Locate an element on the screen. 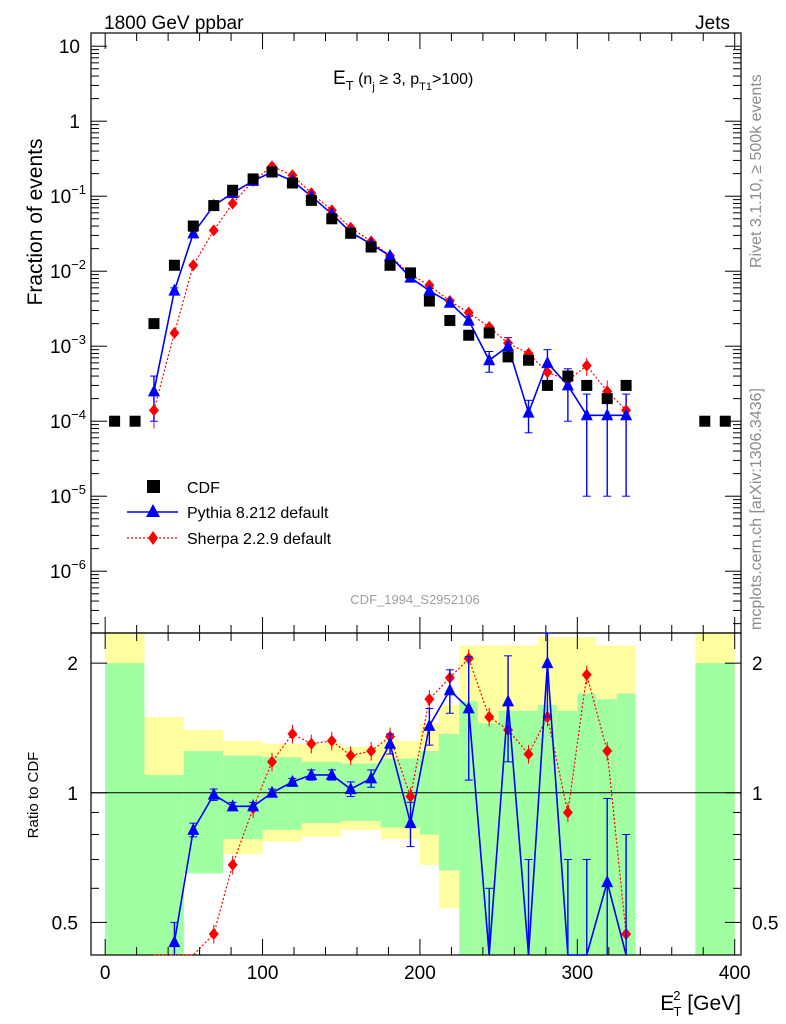  bottom-y-tick-label: 2 is located at coordinates (72, 664).